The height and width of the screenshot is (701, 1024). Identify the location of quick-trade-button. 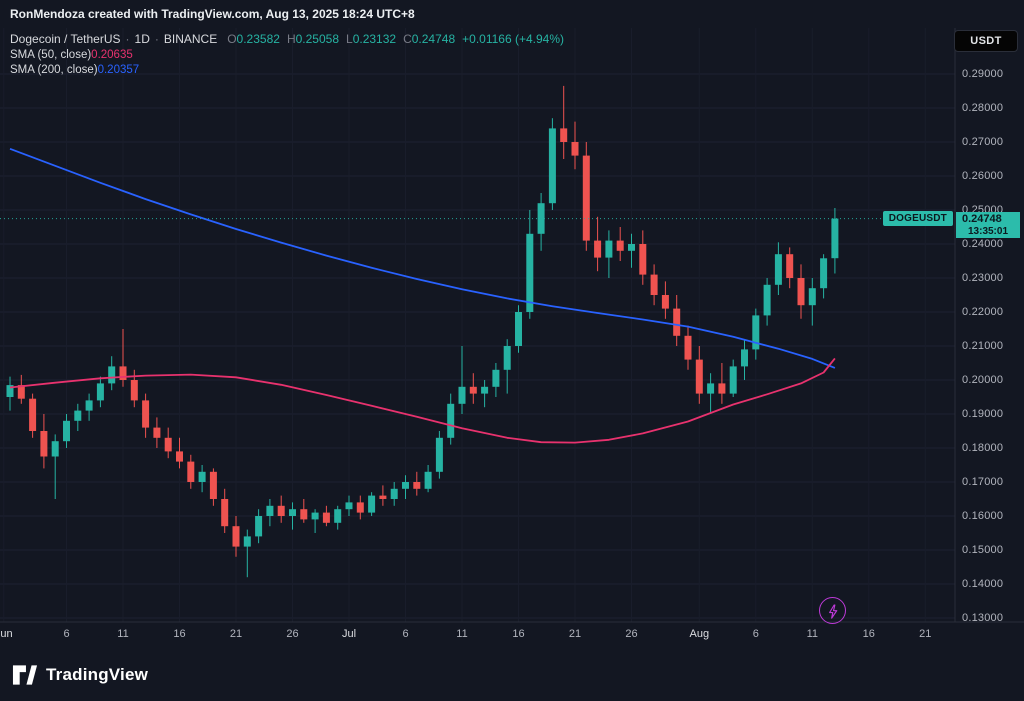
(832, 610).